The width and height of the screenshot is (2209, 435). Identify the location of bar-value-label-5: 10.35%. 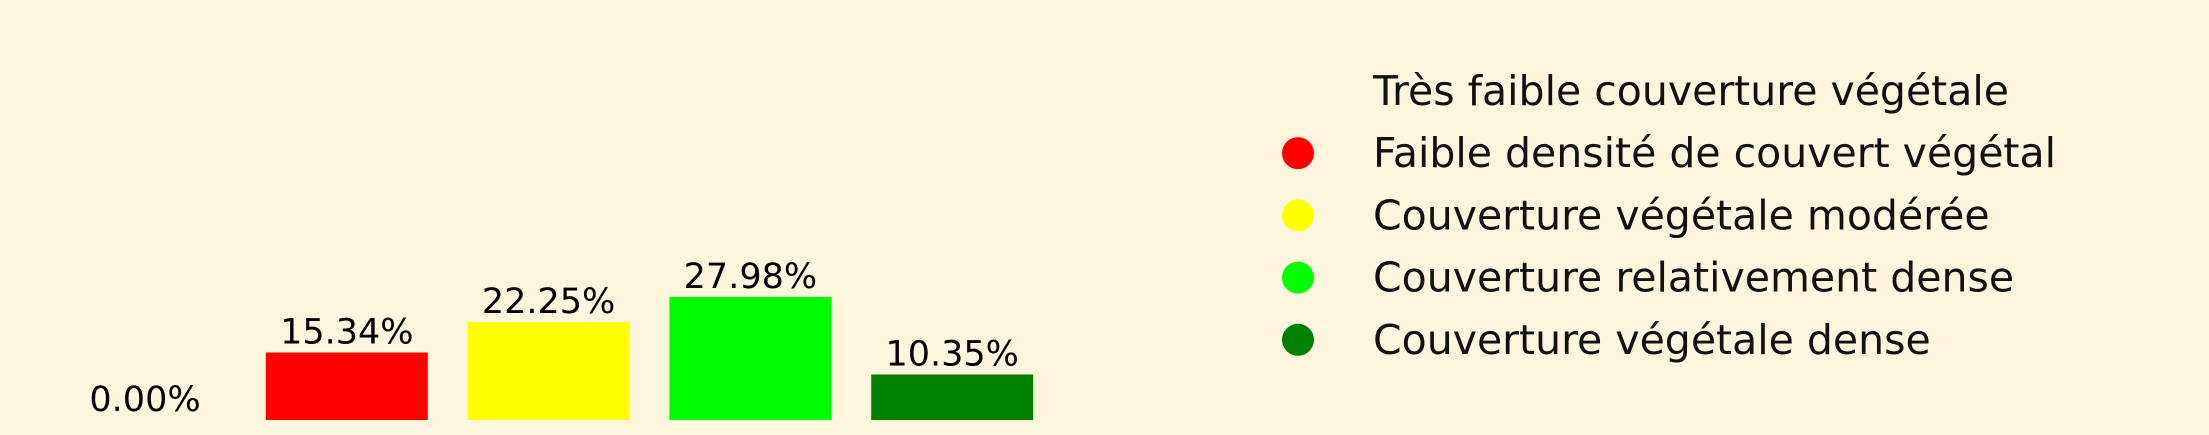
(951, 355).